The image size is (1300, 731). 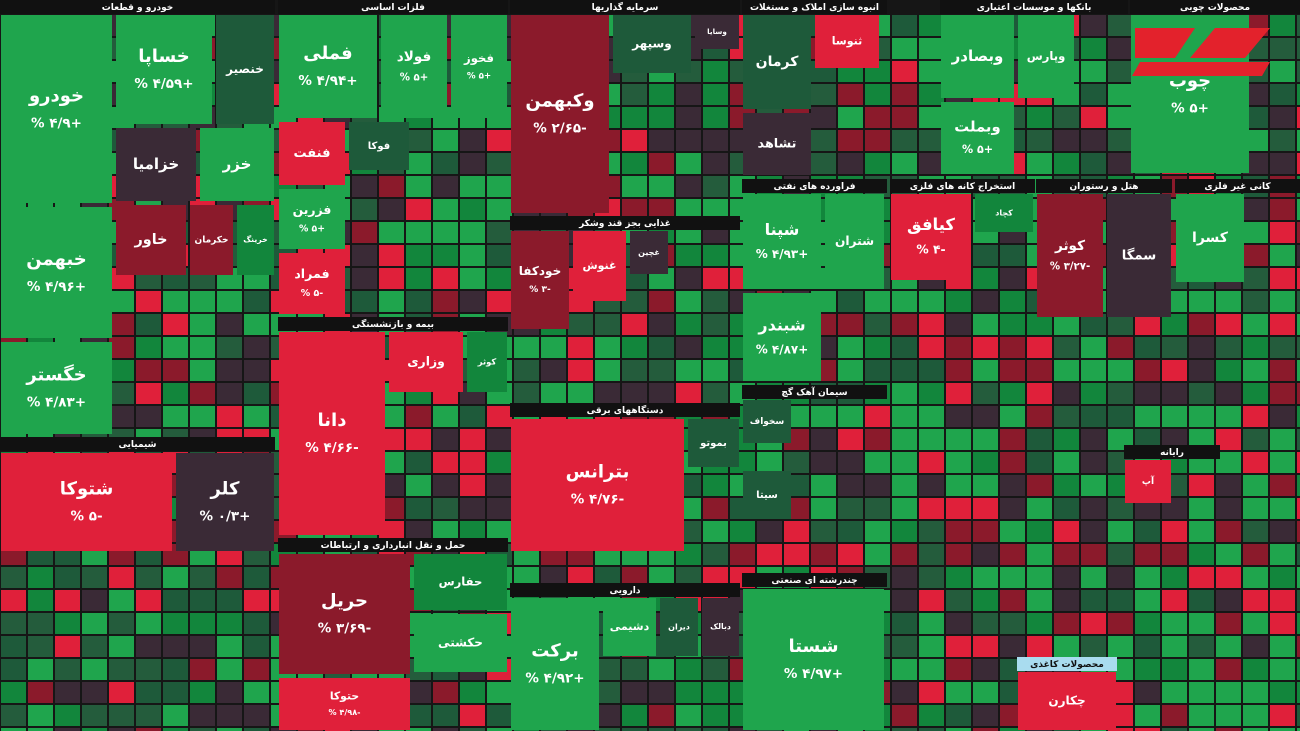 I want to click on sector-title: محصولات چوبی, so click(x=1215, y=8).